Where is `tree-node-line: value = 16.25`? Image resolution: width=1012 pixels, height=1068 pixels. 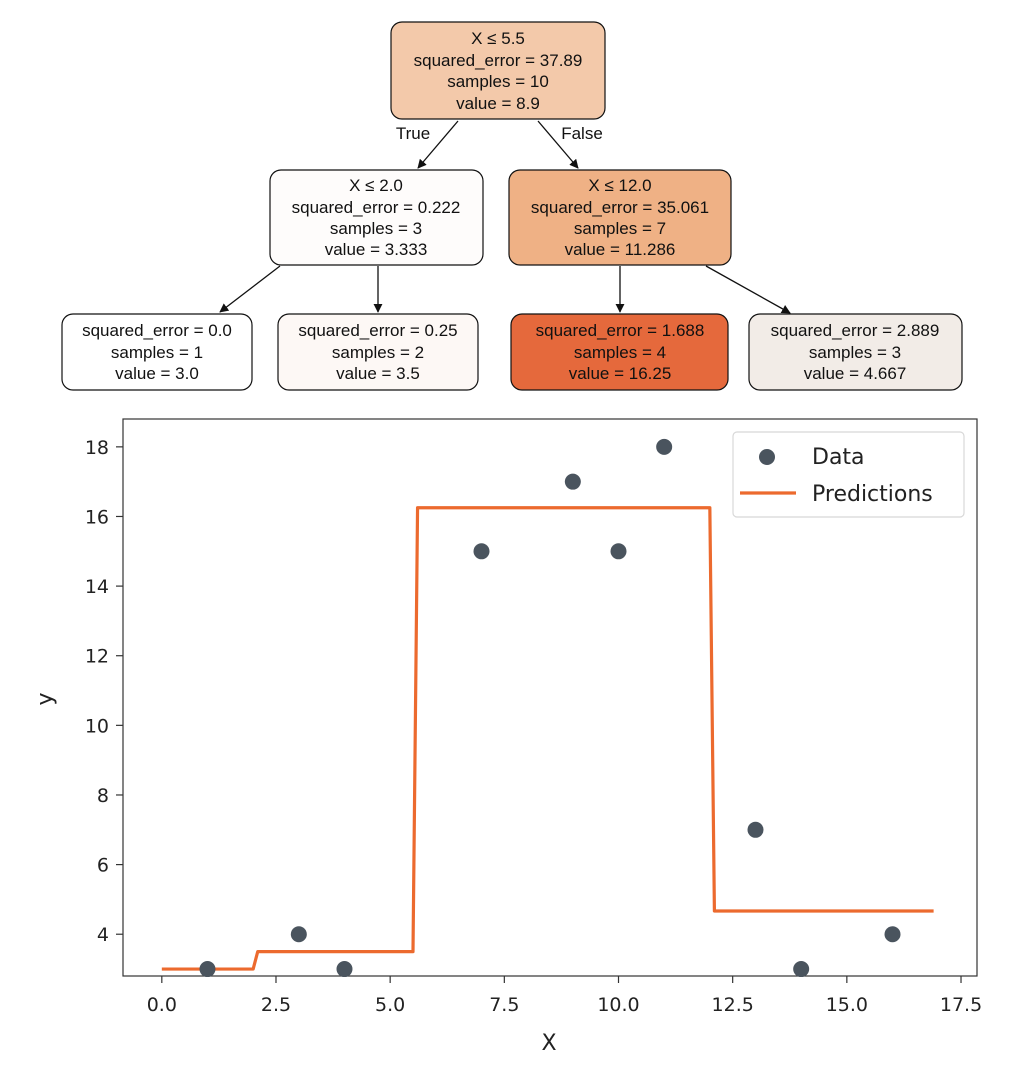
tree-node-line: value = 16.25 is located at coordinates (620, 373).